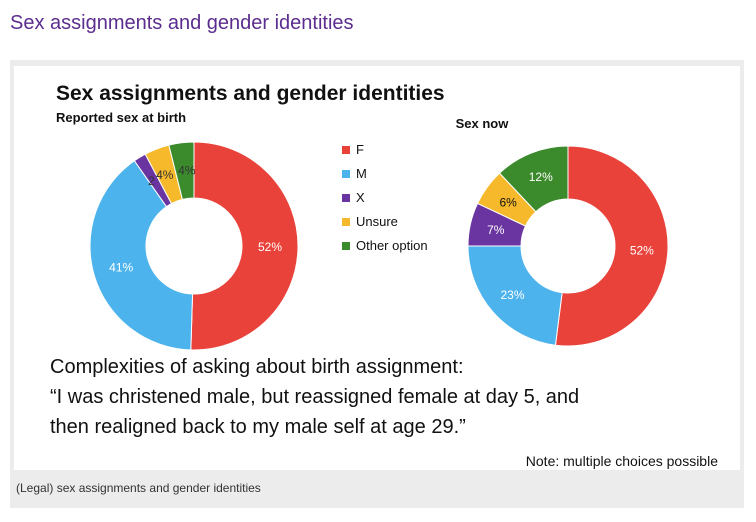 The image size is (756, 522). What do you see at coordinates (346, 246) in the screenshot?
I see `legend-swatch-other-option` at bounding box center [346, 246].